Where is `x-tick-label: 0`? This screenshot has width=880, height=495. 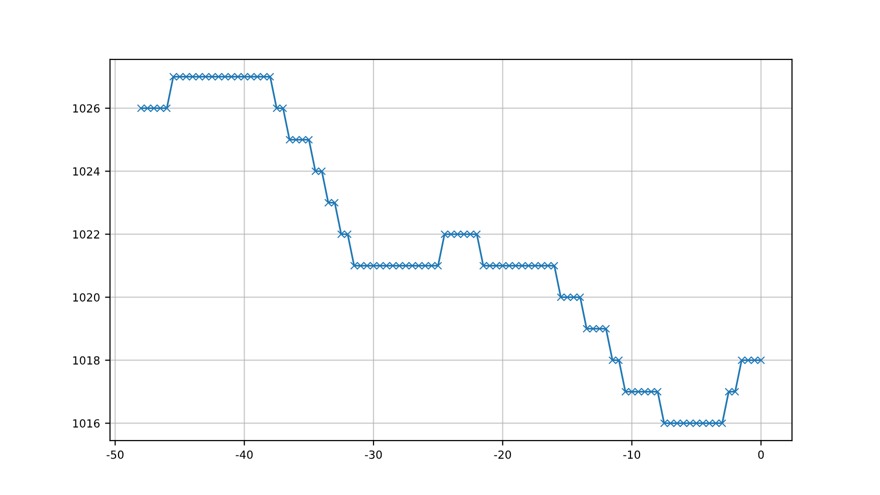
x-tick-label: 0 is located at coordinates (761, 454).